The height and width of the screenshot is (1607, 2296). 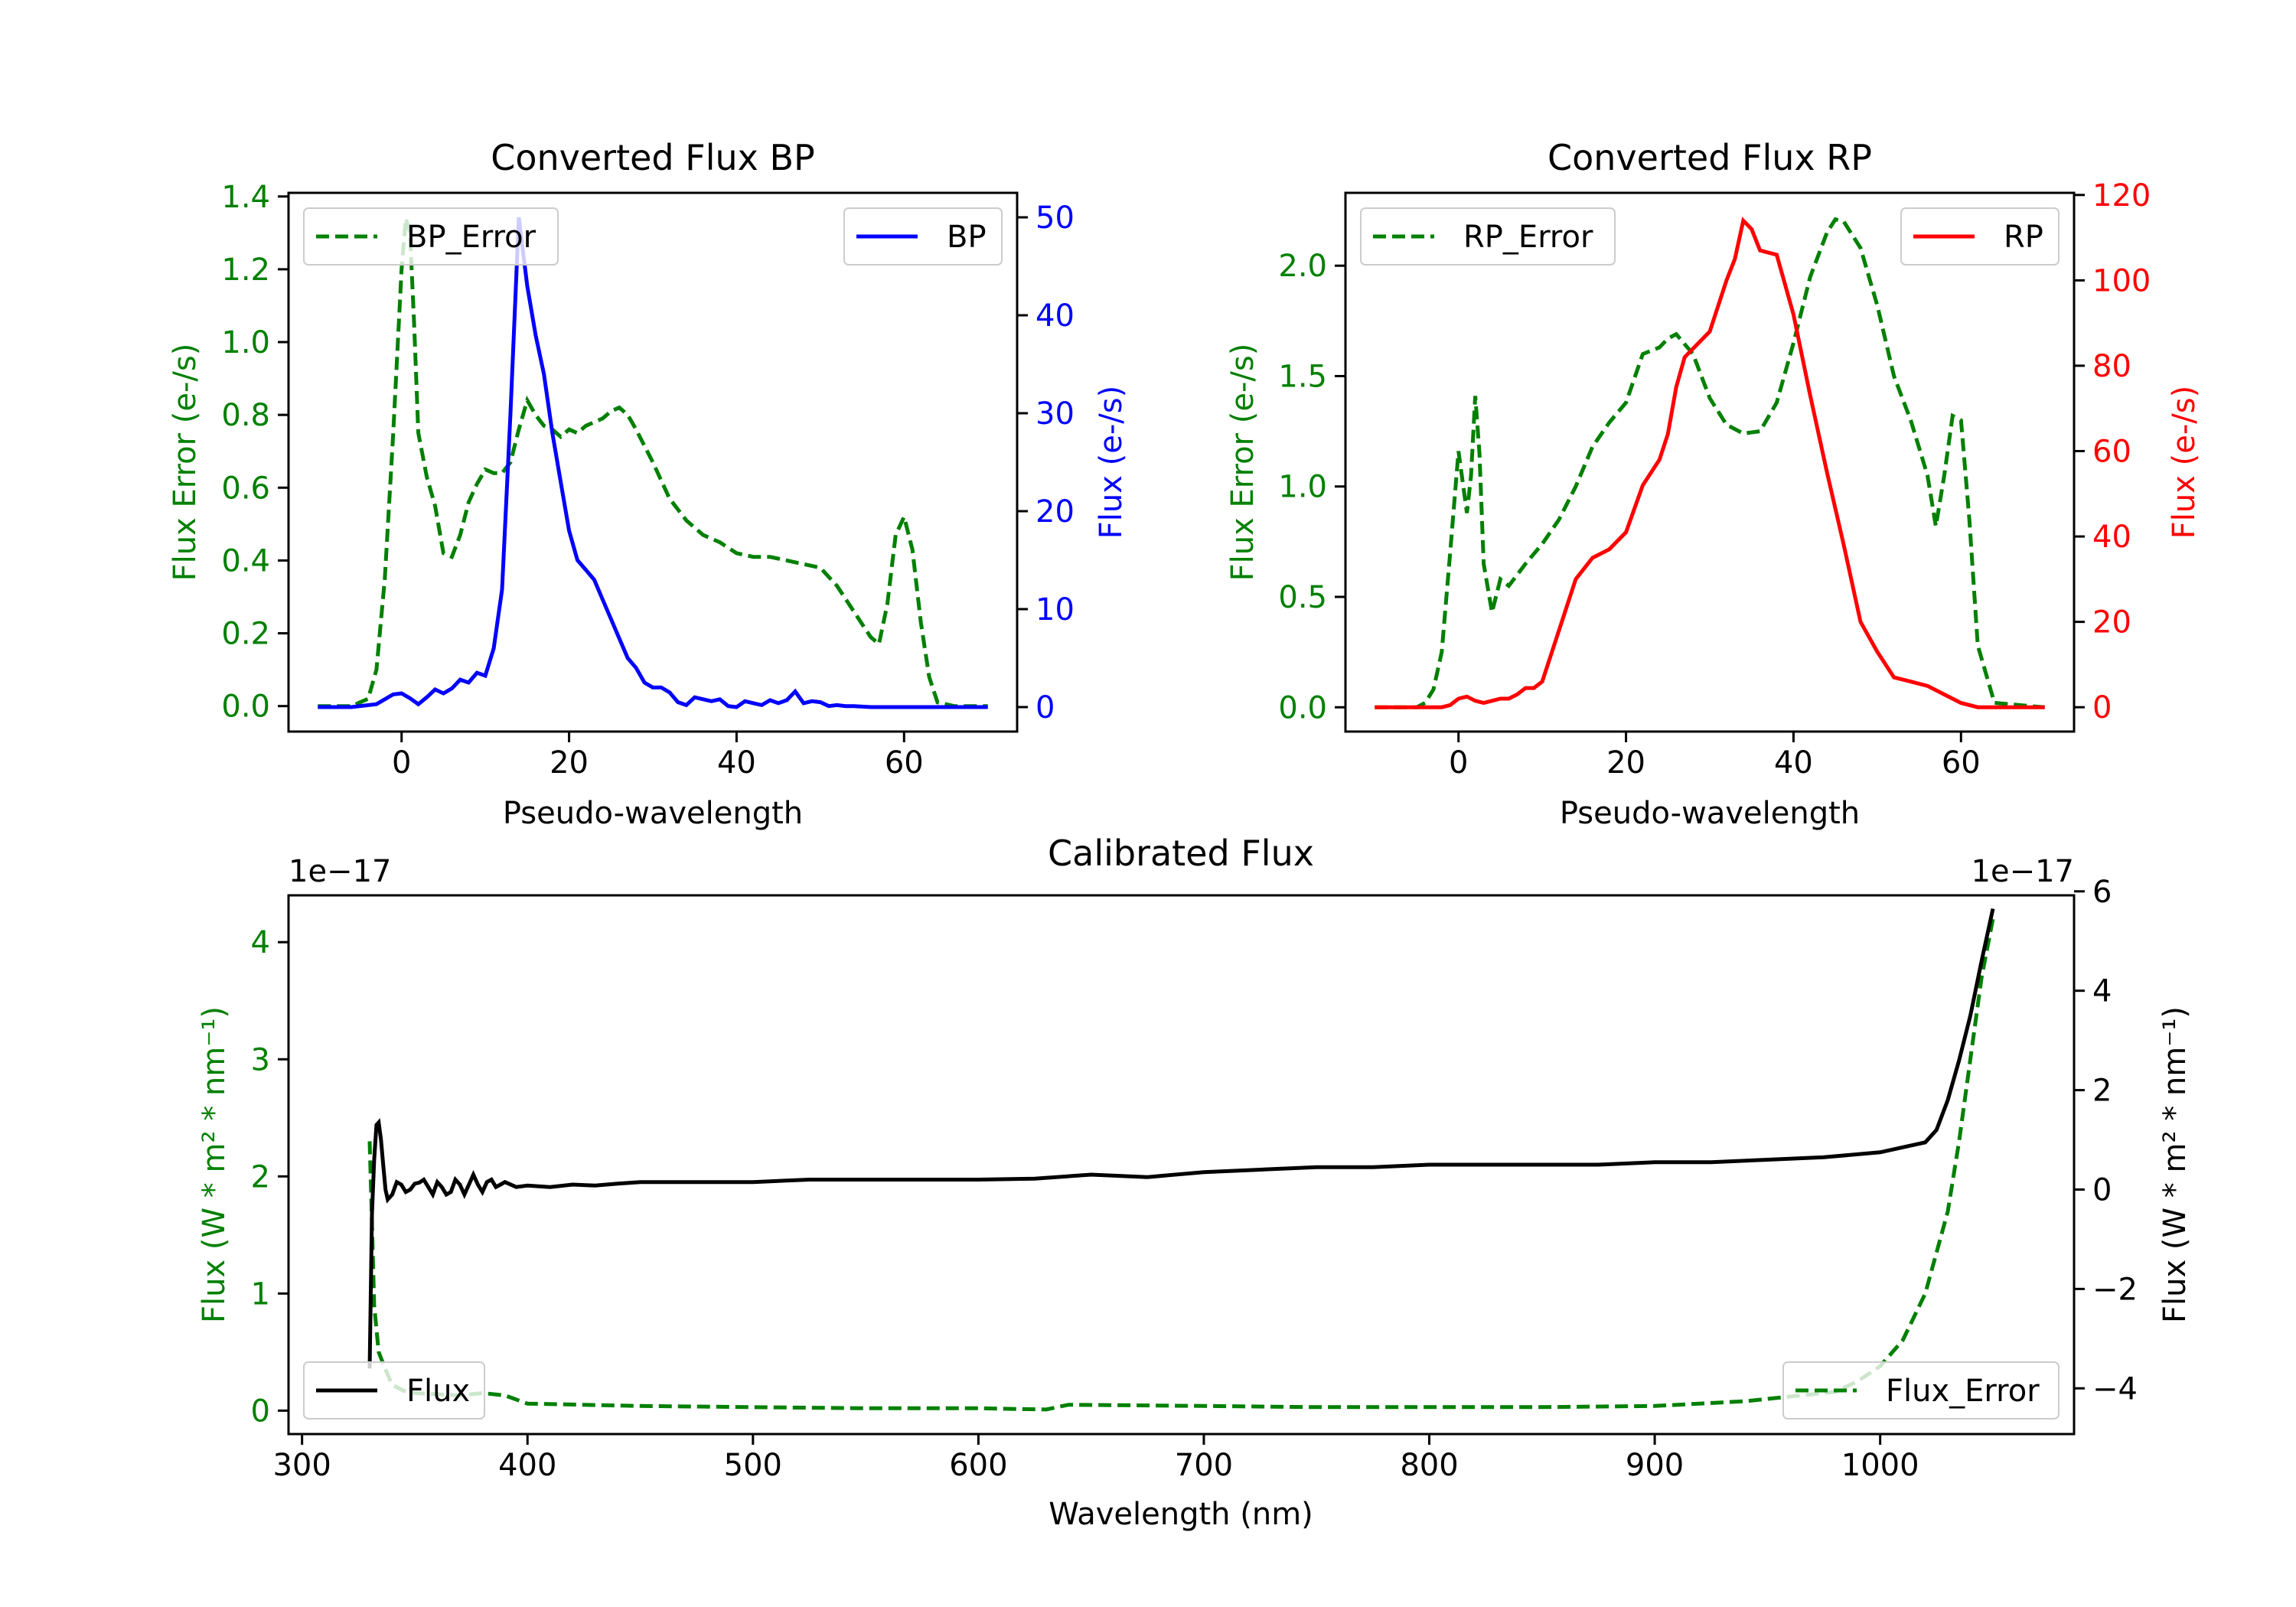 I want to click on cal-y-left-tick-label: 3, so click(x=260, y=1059).